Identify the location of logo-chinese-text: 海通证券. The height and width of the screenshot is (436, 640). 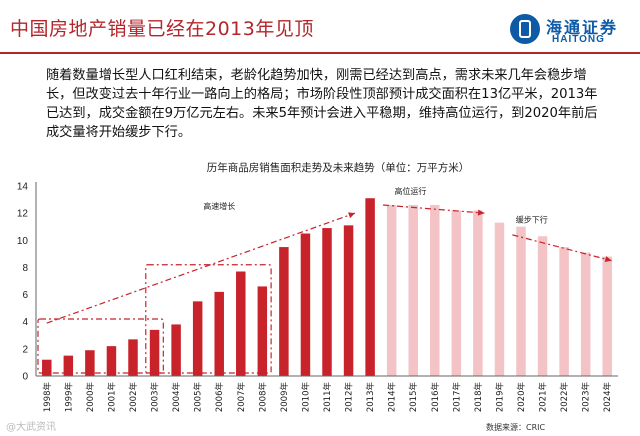
(582, 27).